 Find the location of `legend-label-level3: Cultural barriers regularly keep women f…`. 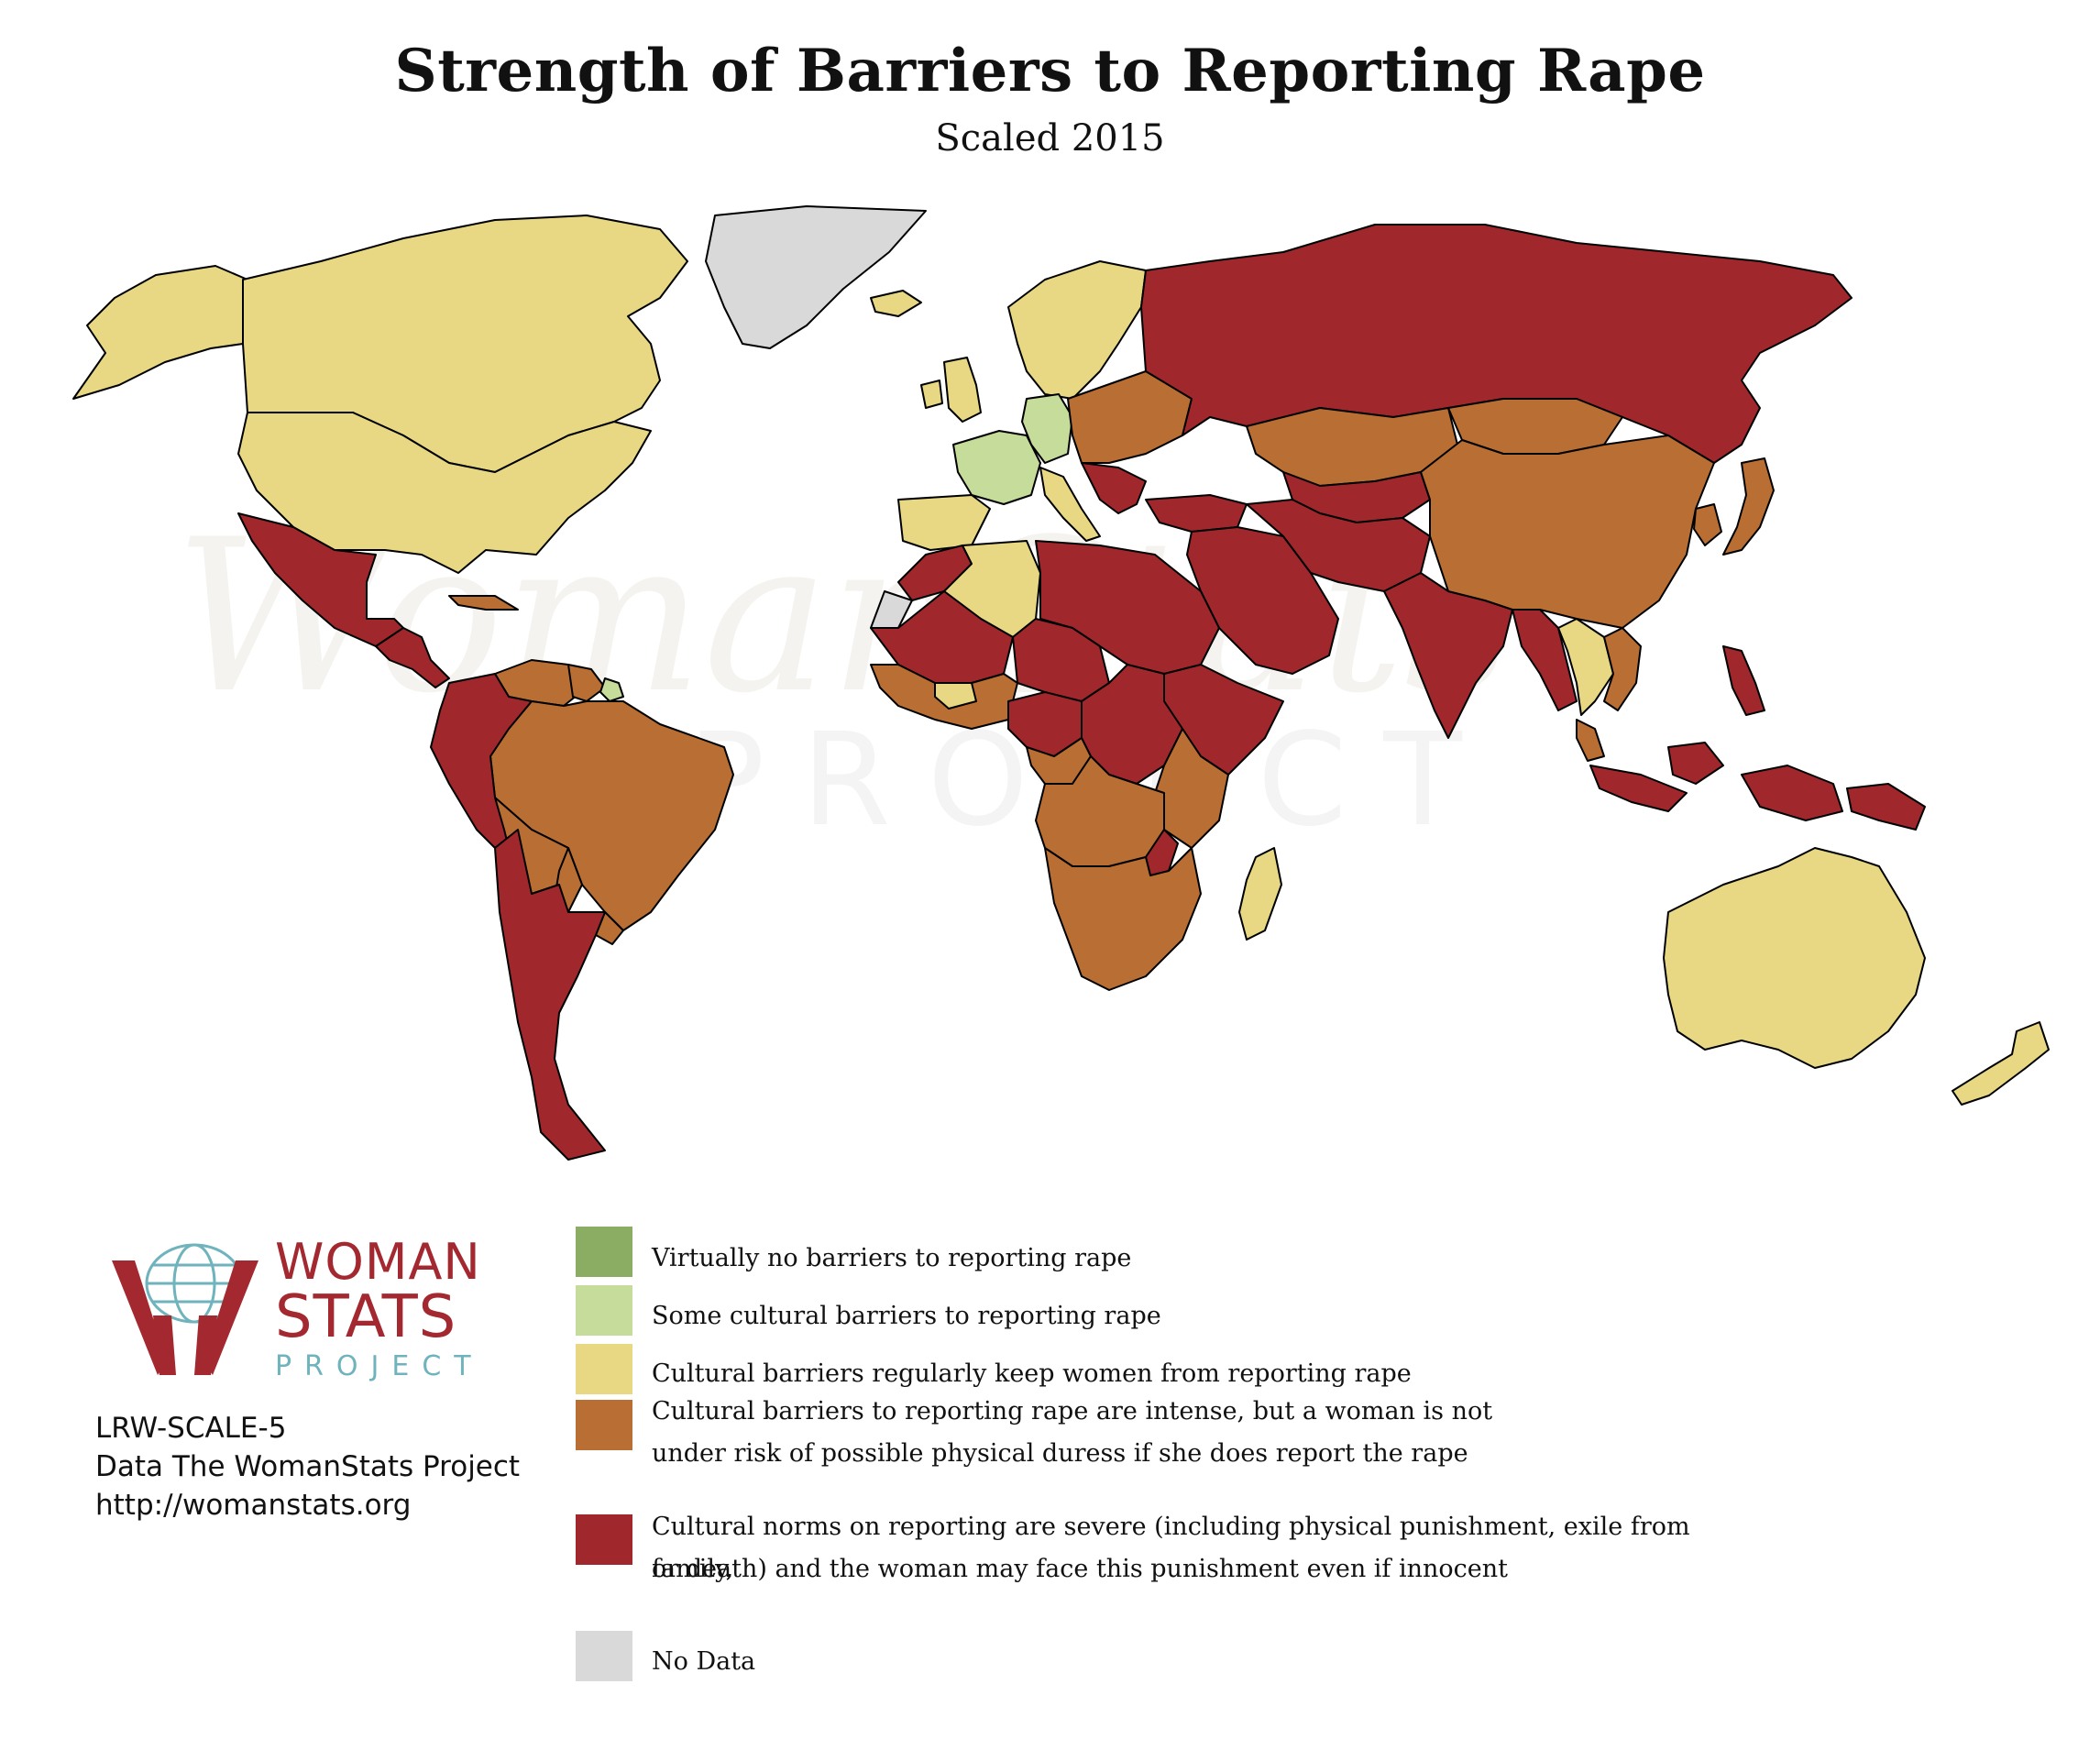

legend-label-level3: Cultural barriers regularly keep women f… is located at coordinates (1032, 1373).